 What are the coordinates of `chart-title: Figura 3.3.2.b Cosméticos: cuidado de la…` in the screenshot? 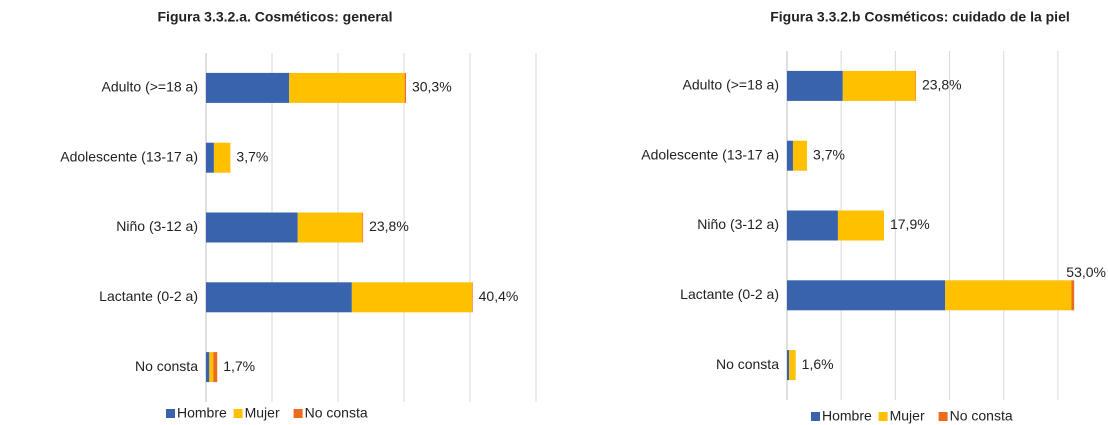 It's located at (920, 17).